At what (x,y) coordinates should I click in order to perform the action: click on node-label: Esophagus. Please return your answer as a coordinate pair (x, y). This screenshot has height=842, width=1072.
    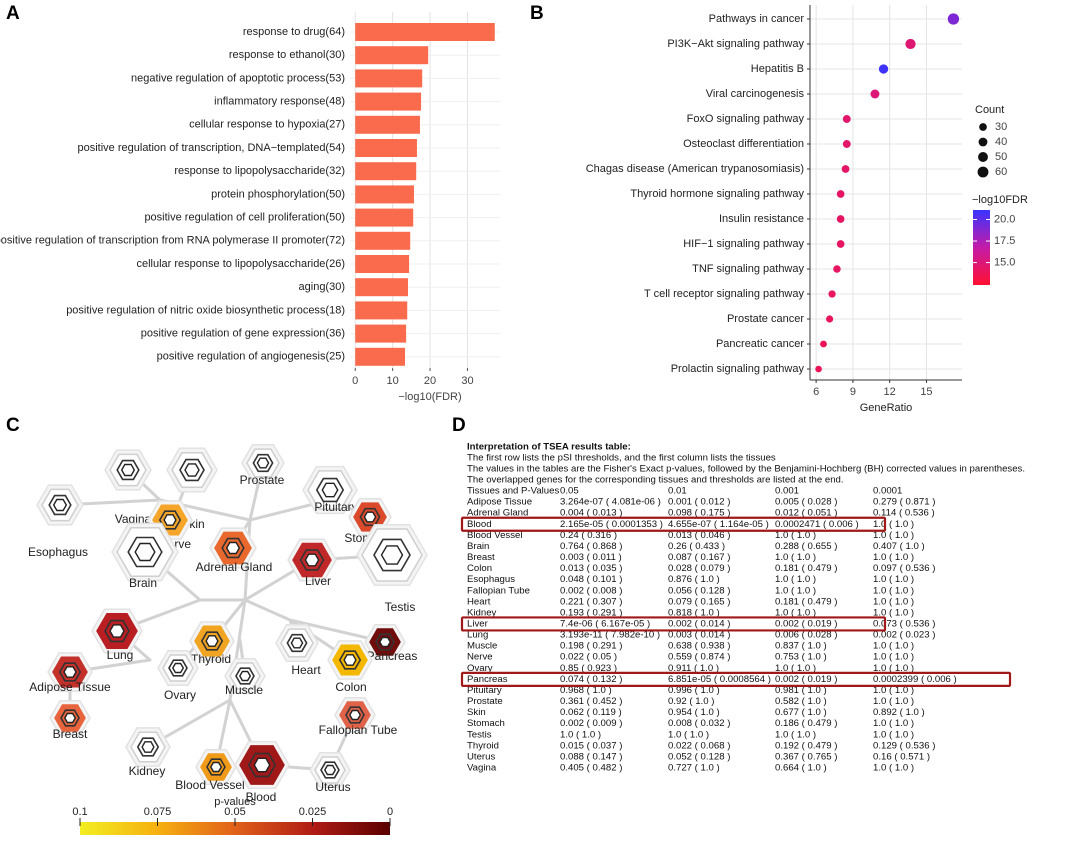
    Looking at the image, I should click on (58, 552).